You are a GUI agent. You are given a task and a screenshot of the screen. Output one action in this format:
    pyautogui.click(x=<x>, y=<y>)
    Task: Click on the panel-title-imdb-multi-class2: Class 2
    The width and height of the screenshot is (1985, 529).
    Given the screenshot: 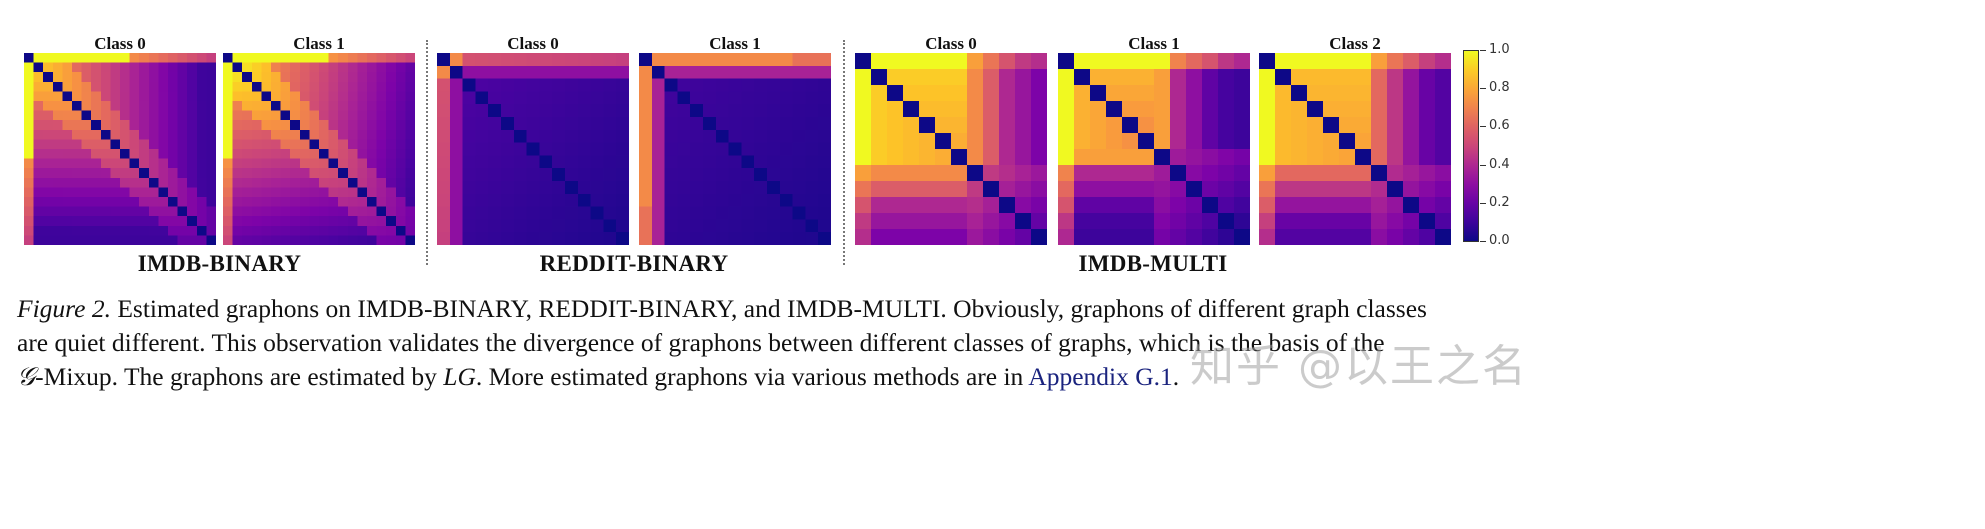 What is the action you would take?
    pyautogui.click(x=1355, y=43)
    